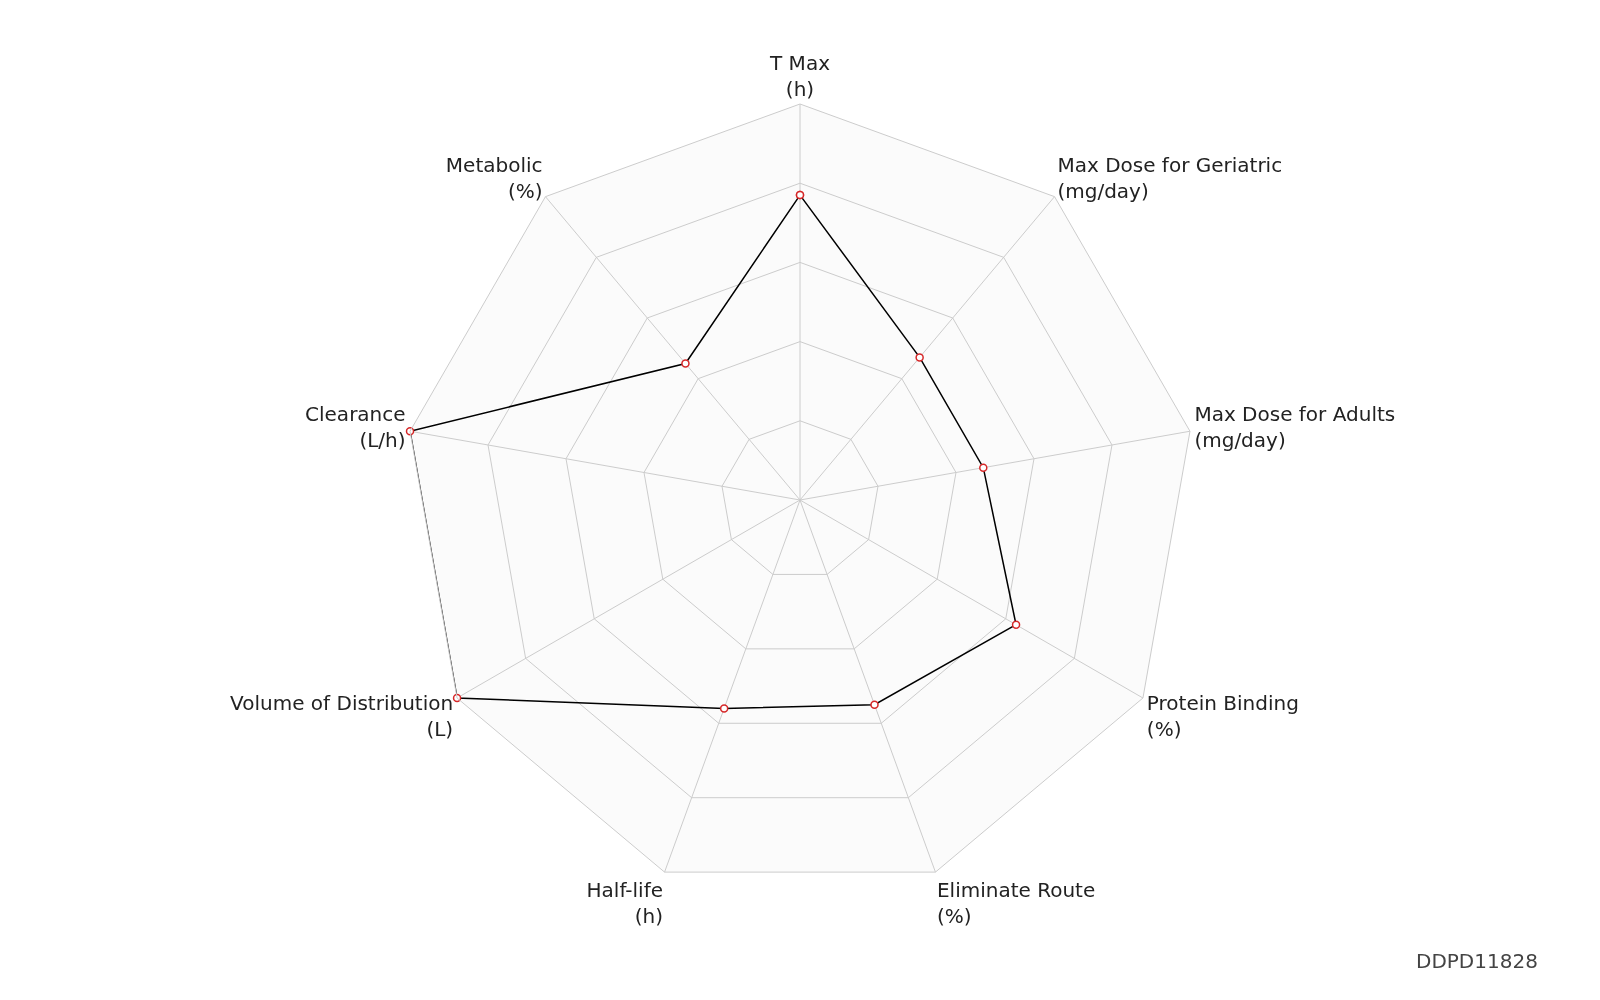 This screenshot has width=1600, height=1000. What do you see at coordinates (342, 715) in the screenshot?
I see `spoke-label: Volume of Distribution (L)` at bounding box center [342, 715].